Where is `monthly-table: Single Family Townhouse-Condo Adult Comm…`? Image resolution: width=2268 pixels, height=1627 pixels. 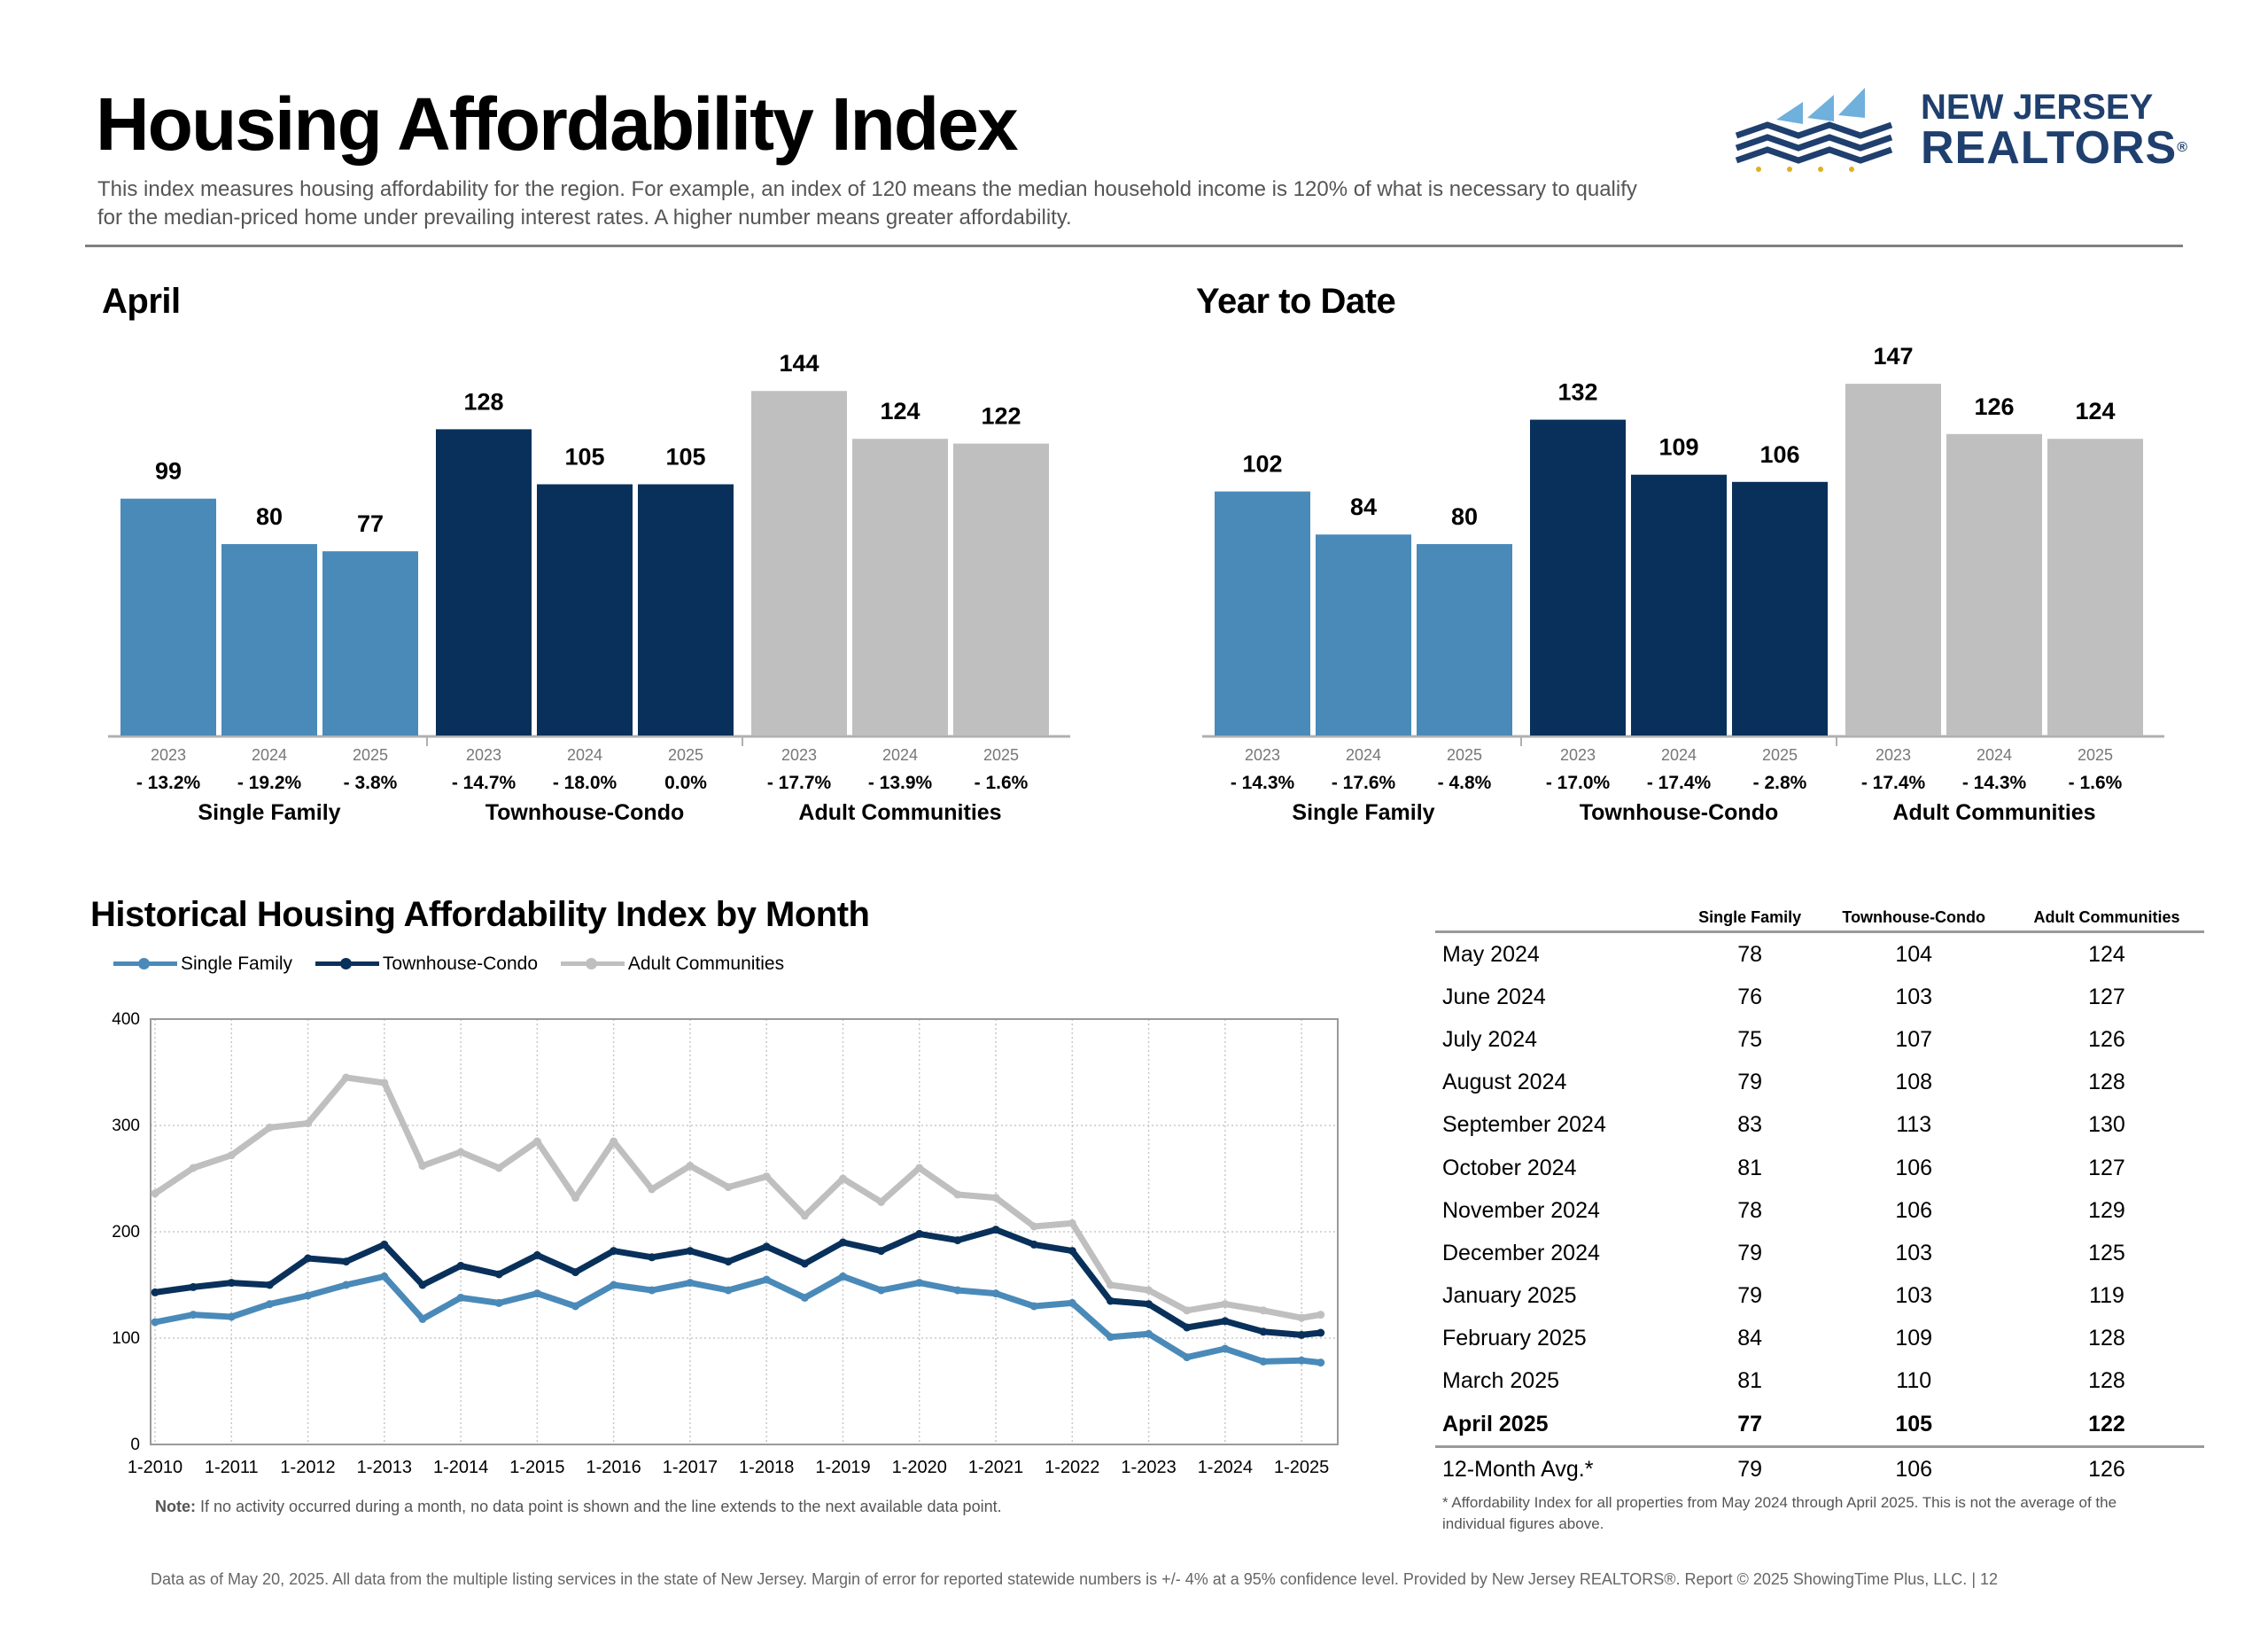 monthly-table: Single Family Townhouse-Condo Adult Comm… is located at coordinates (1819, 1197).